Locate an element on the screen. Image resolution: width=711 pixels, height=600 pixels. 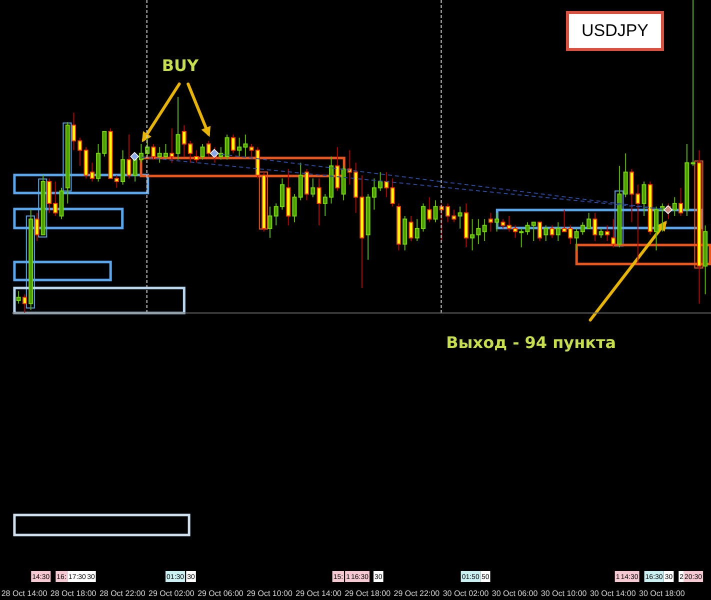
x-tick-label: 30 Oct 06:00 is located at coordinates (515, 593).